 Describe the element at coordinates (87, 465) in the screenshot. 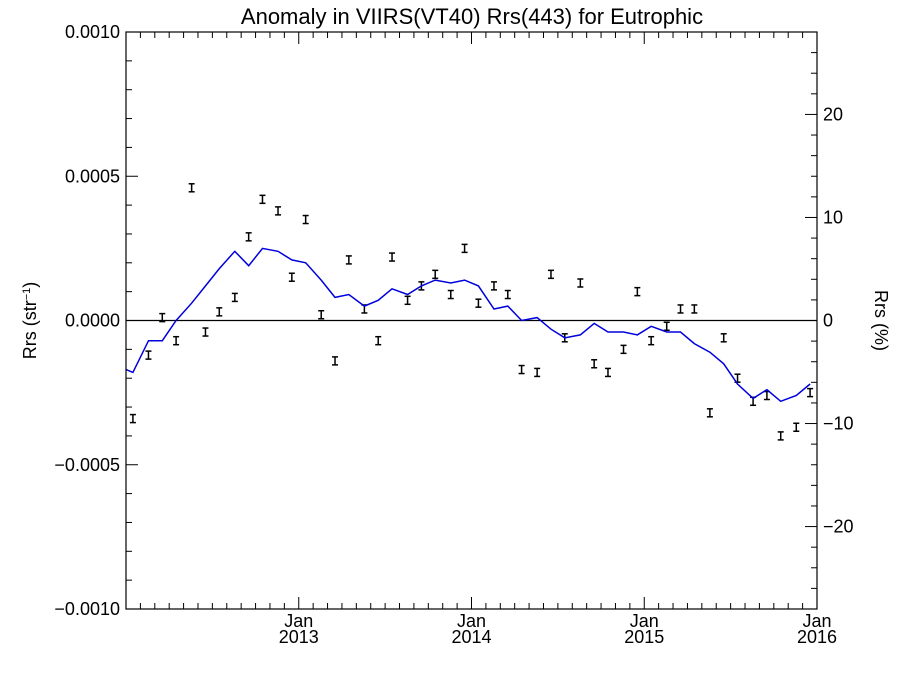

I see `y-tick-label: −0.0005` at that location.